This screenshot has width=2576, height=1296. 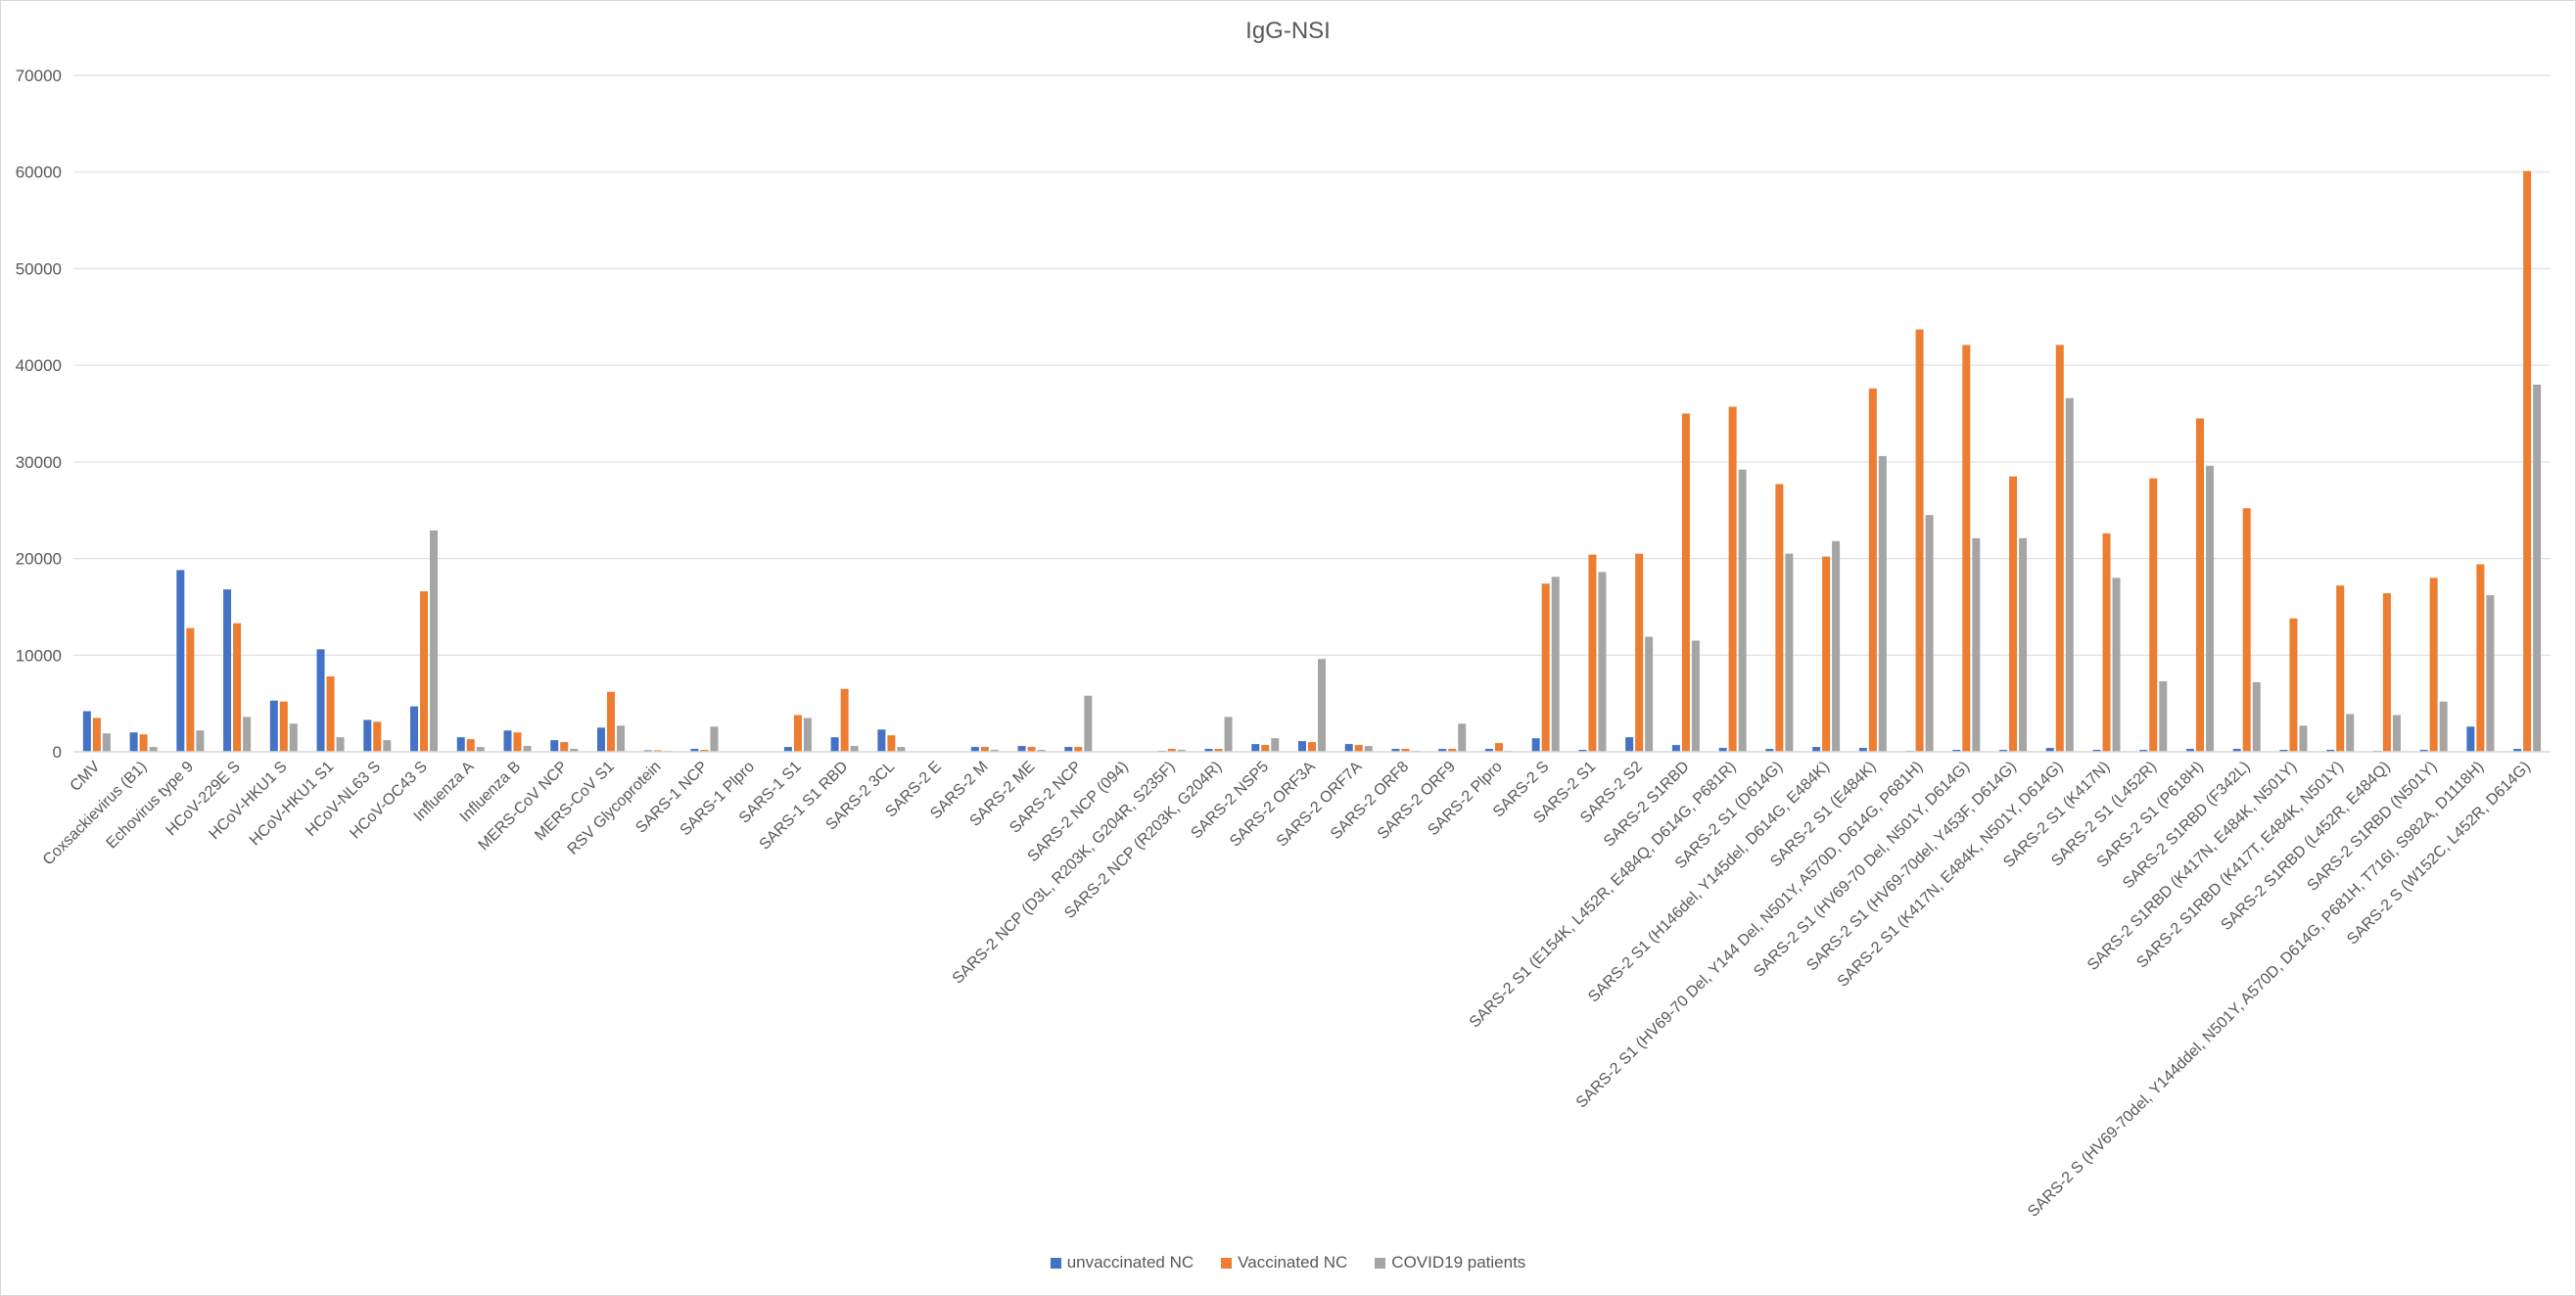 I want to click on legend-item-unvaccinated: unvaccinated NC, so click(x=1122, y=1263).